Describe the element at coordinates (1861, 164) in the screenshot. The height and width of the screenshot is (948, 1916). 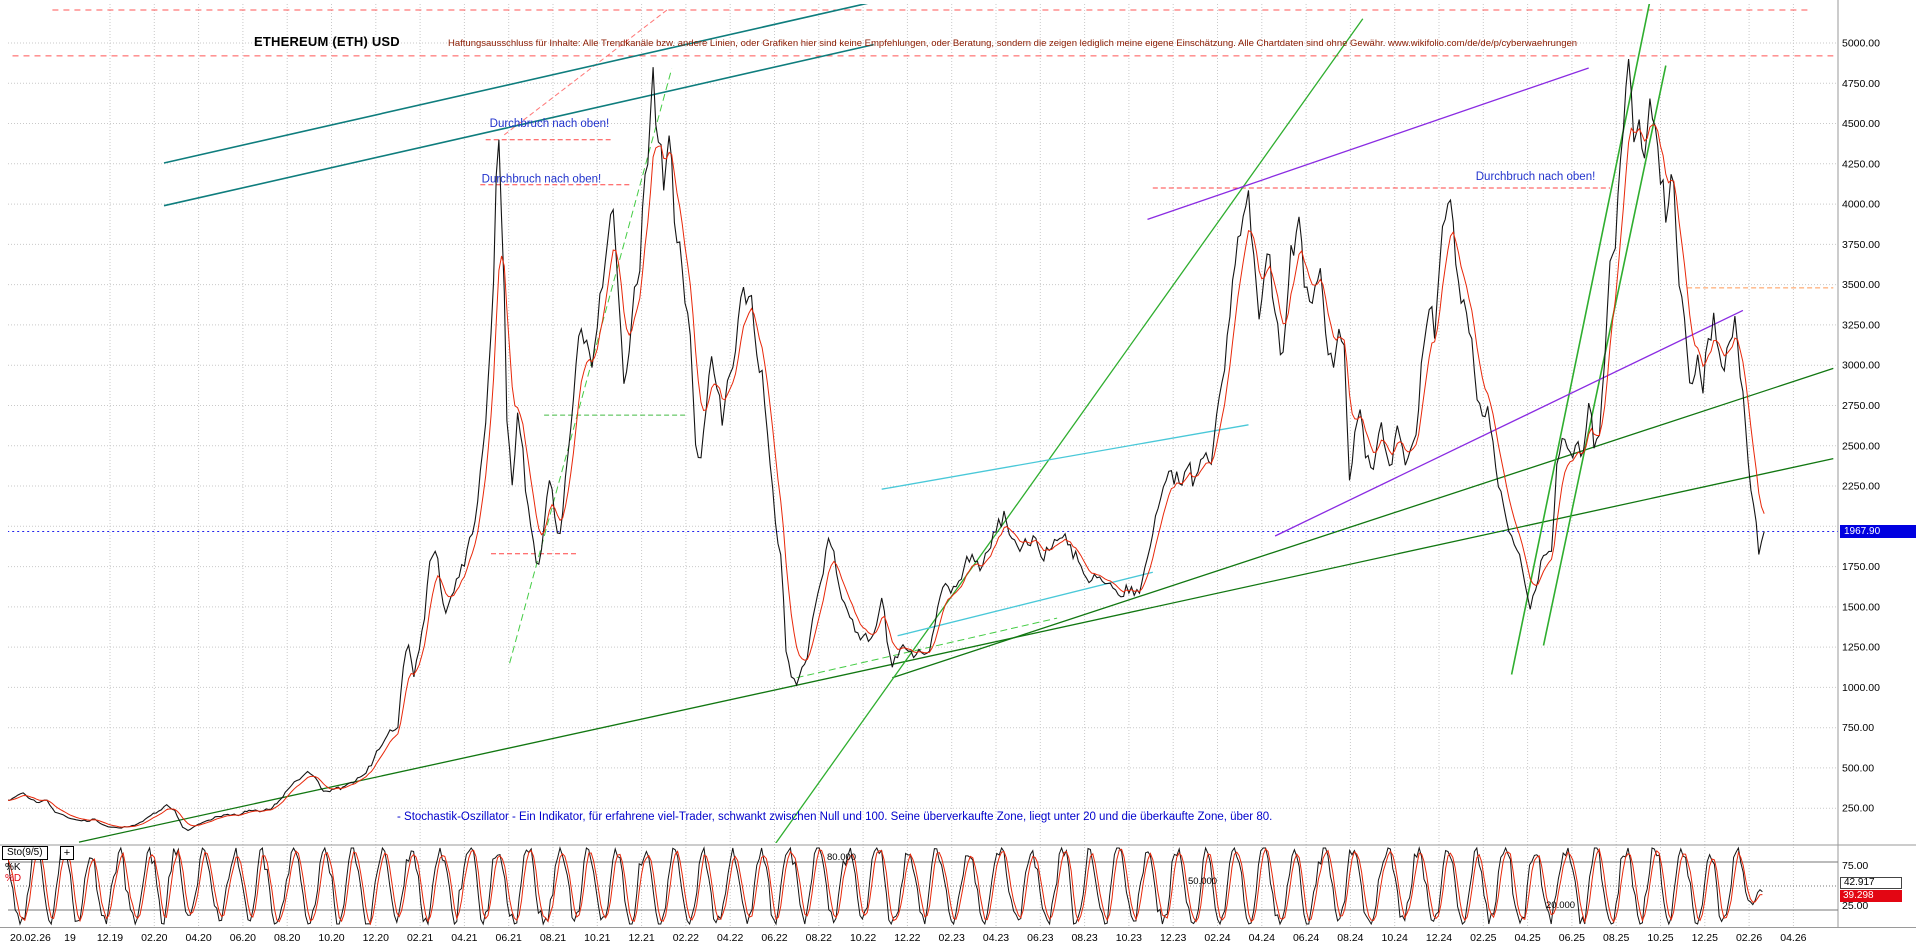
I see `price-axis-label: 4250.00` at that location.